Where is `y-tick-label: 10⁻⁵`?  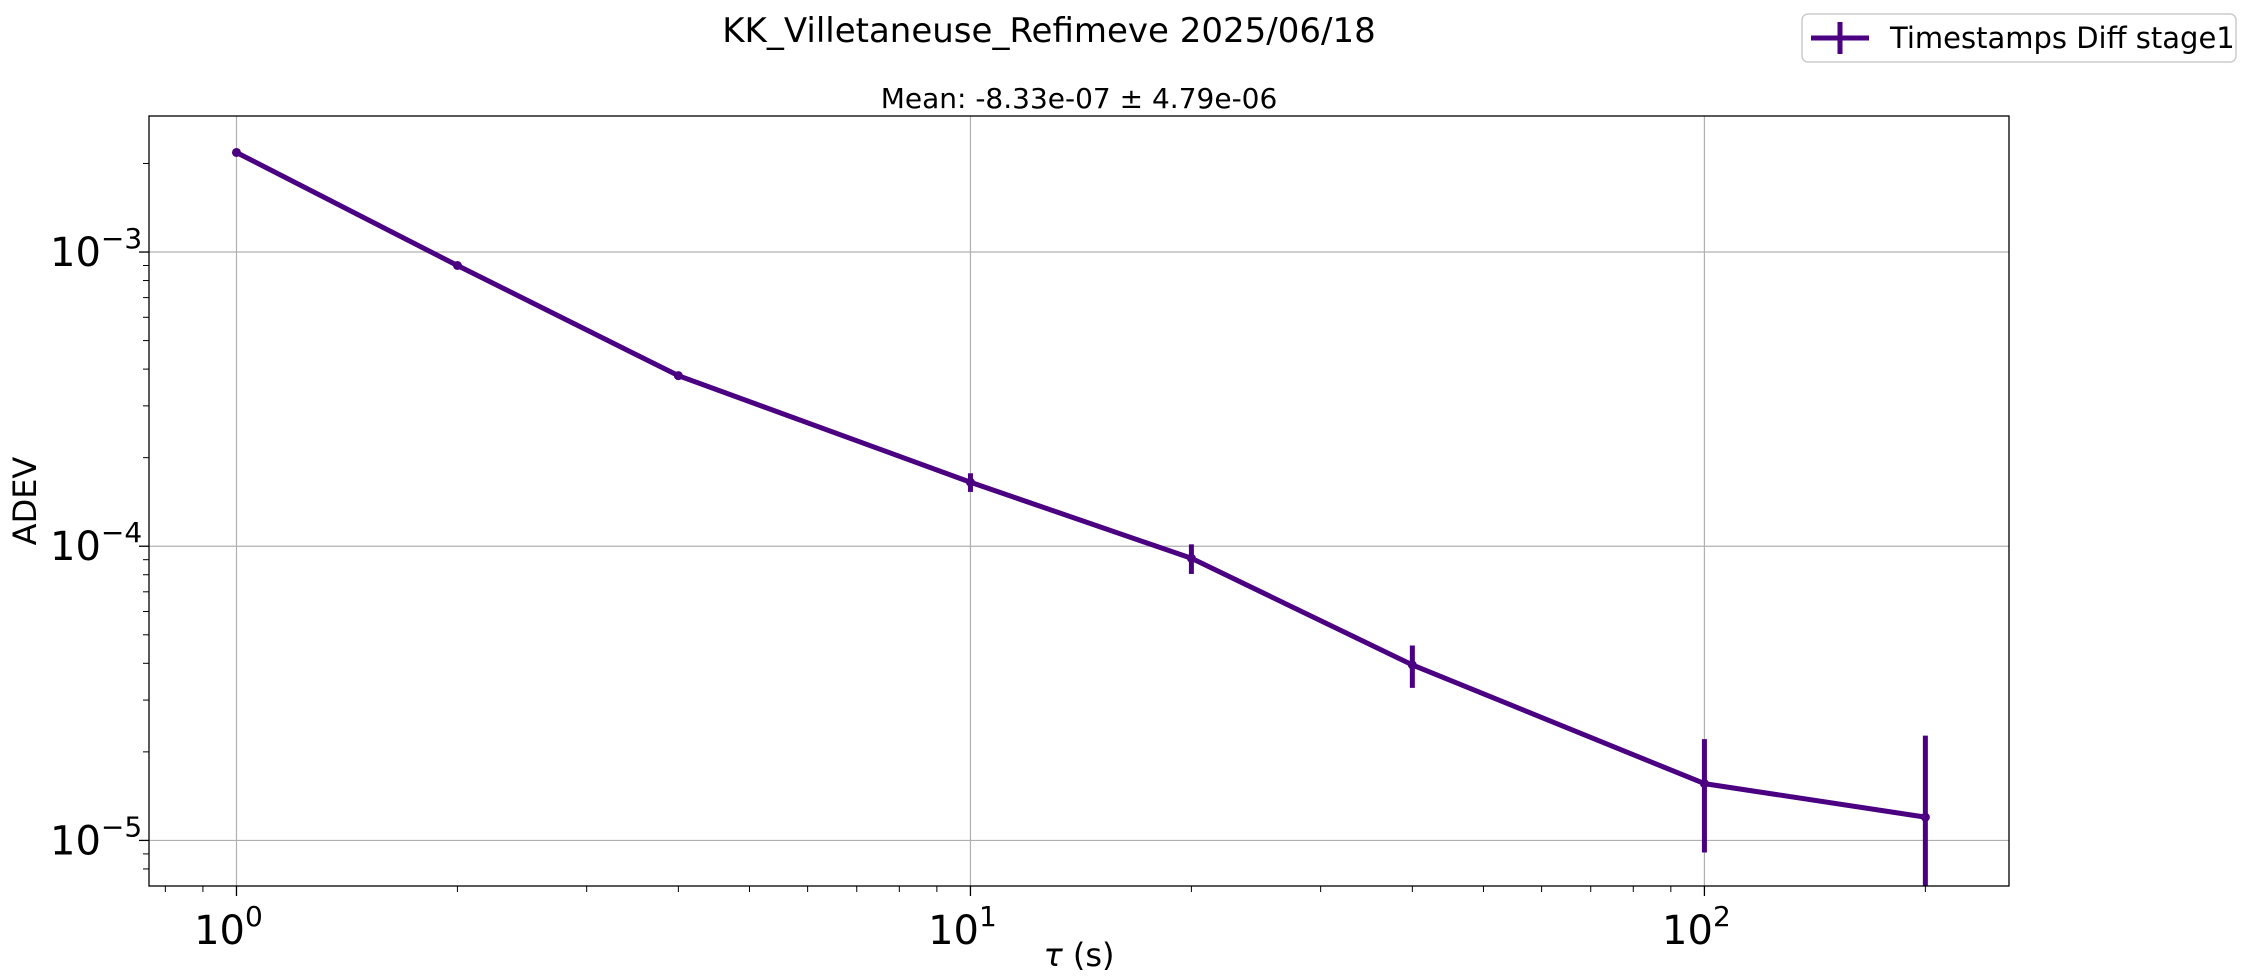
y-tick-label: 10⁻⁵ is located at coordinates (96, 837).